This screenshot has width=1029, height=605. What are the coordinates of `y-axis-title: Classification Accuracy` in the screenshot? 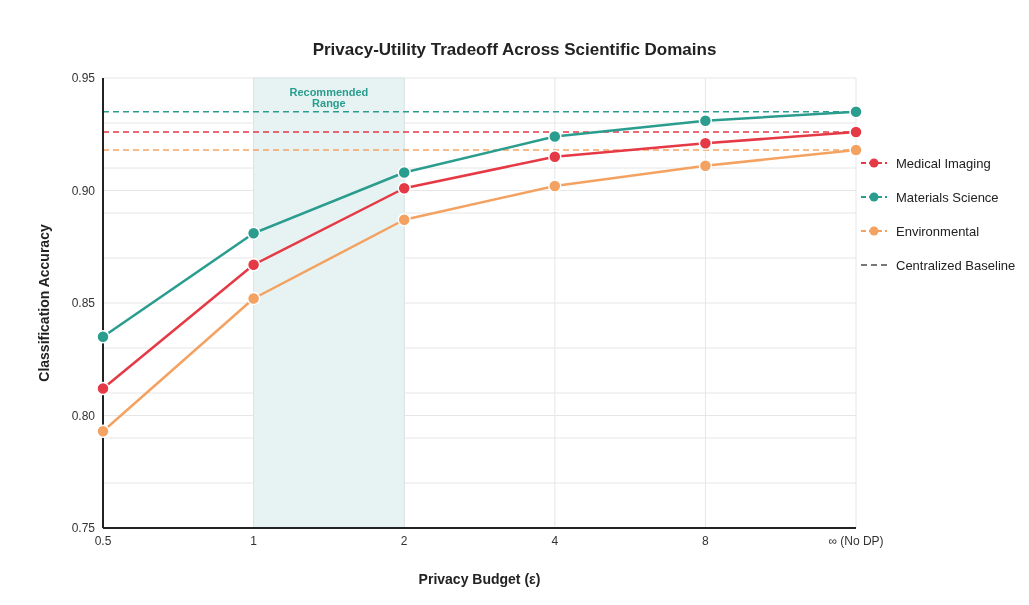 It's located at (43, 303).